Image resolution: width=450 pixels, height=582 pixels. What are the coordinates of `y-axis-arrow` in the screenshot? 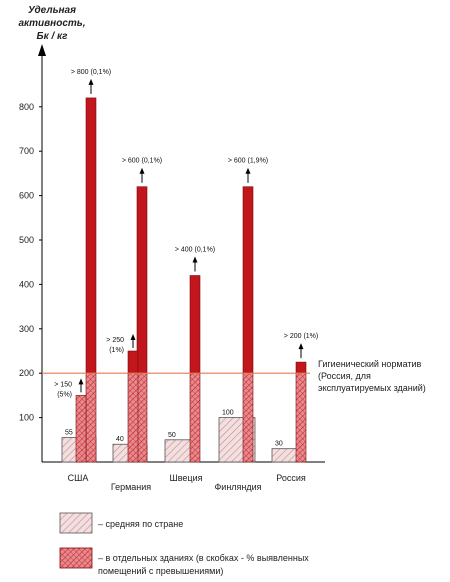 It's located at (42, 50).